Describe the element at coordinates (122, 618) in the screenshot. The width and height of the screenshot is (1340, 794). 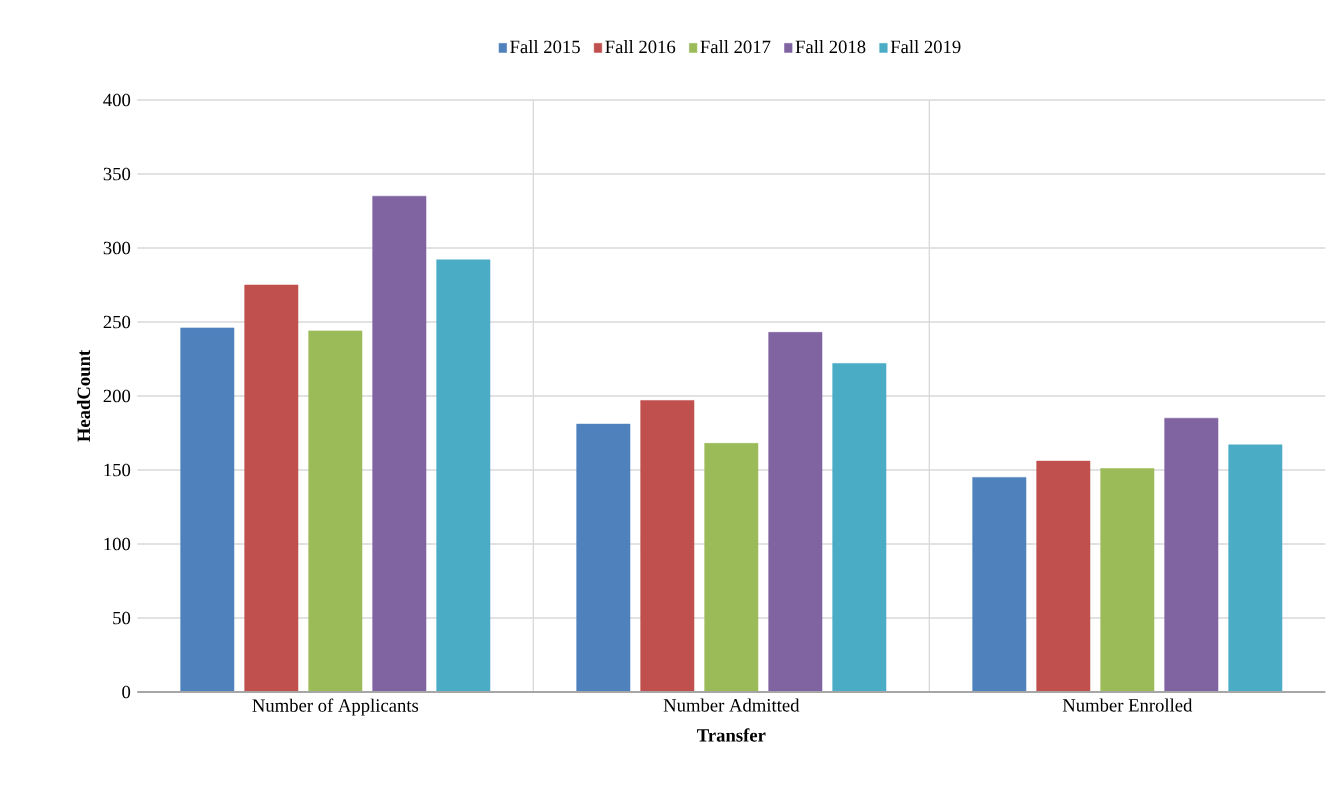
I see `y-tick-label: 50` at that location.